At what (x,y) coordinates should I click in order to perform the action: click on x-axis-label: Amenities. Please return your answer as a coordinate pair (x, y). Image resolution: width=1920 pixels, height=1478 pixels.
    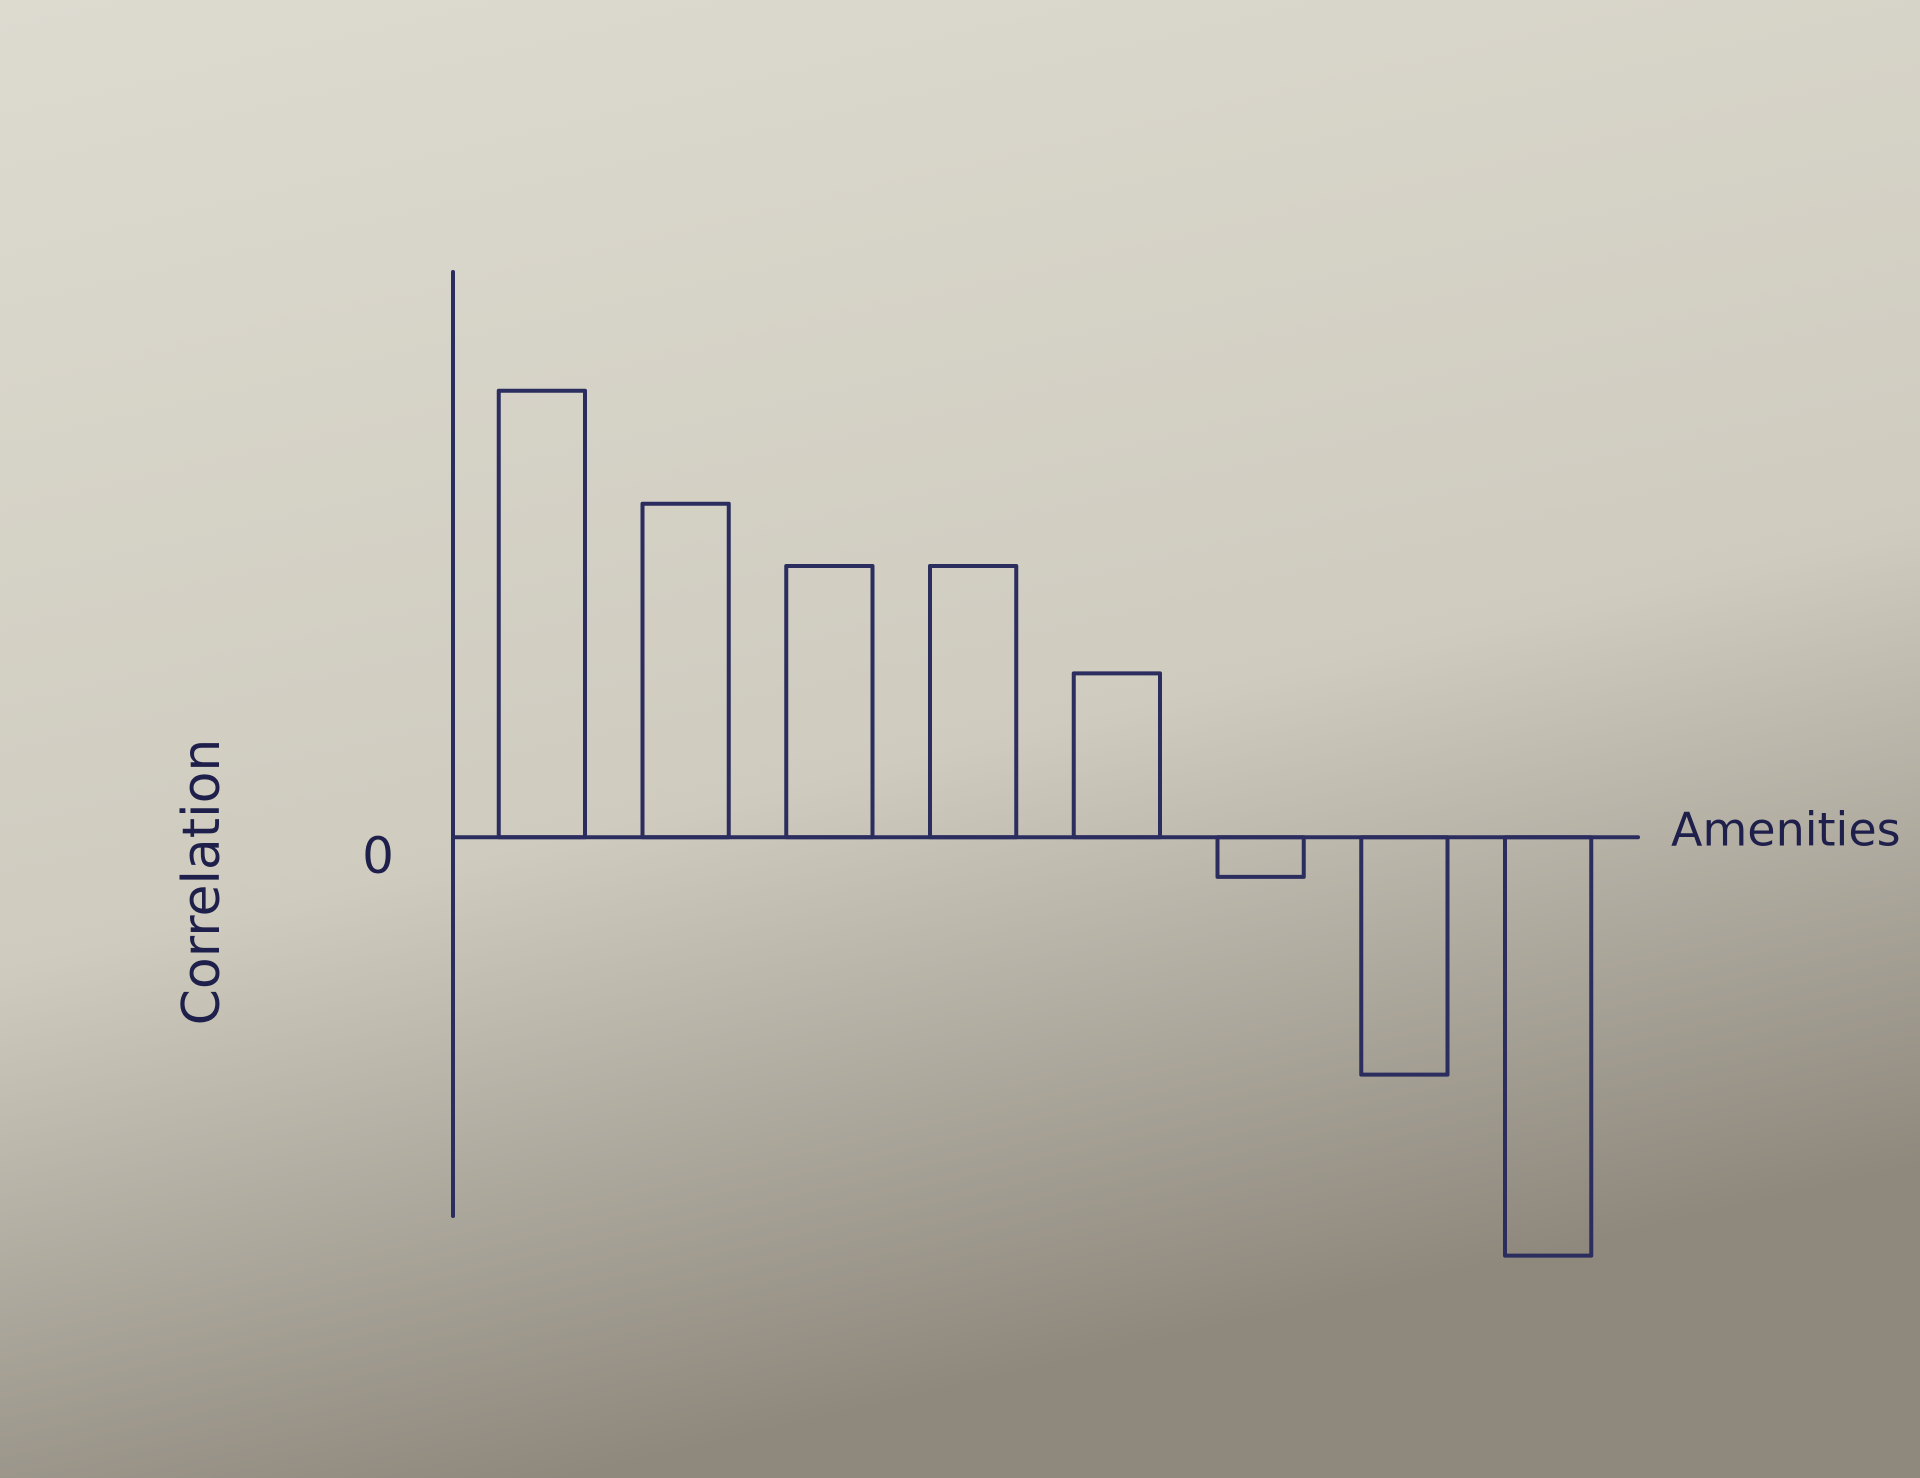
    Looking at the image, I should click on (1786, 830).